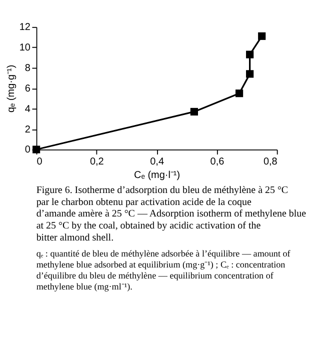 Image resolution: width=325 pixels, height=343 pixels. Describe the element at coordinates (157, 162) in the screenshot. I see `x-tick-label: 0,4` at that location.